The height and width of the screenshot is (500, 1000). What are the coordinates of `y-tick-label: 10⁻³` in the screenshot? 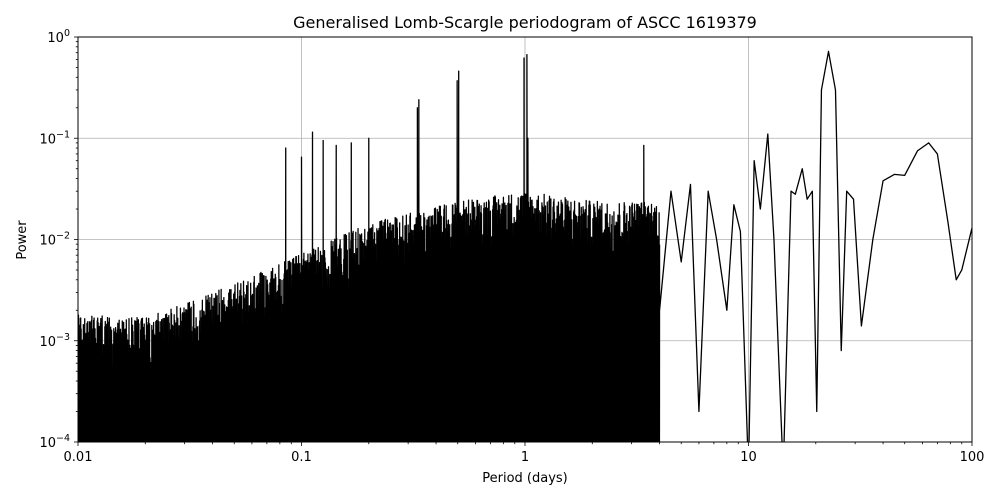 It's located at (54, 341).